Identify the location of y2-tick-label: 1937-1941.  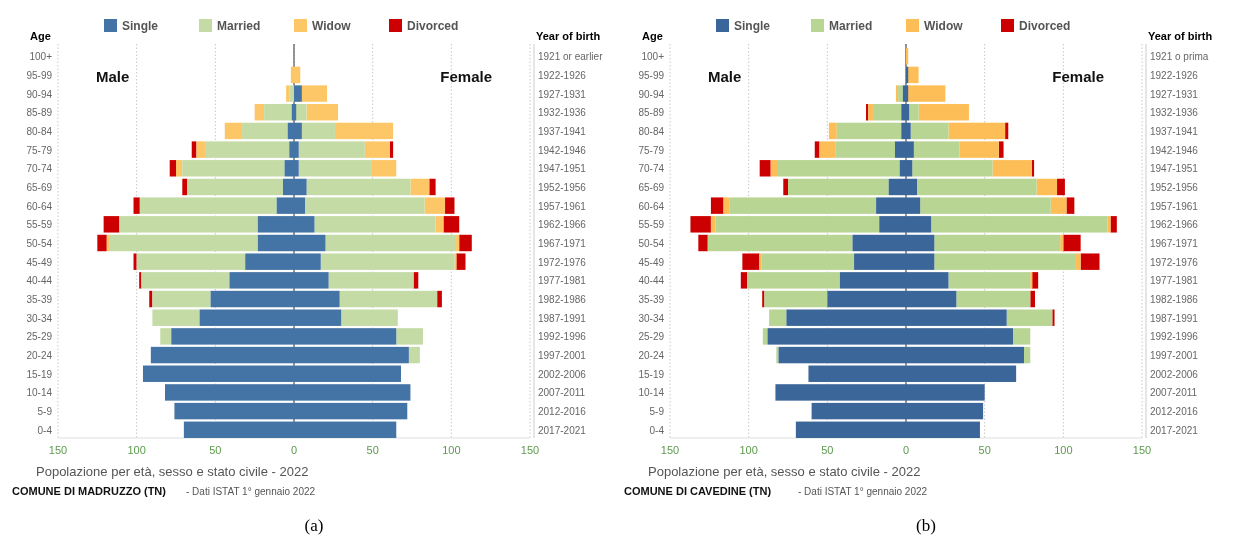
(1174, 131).